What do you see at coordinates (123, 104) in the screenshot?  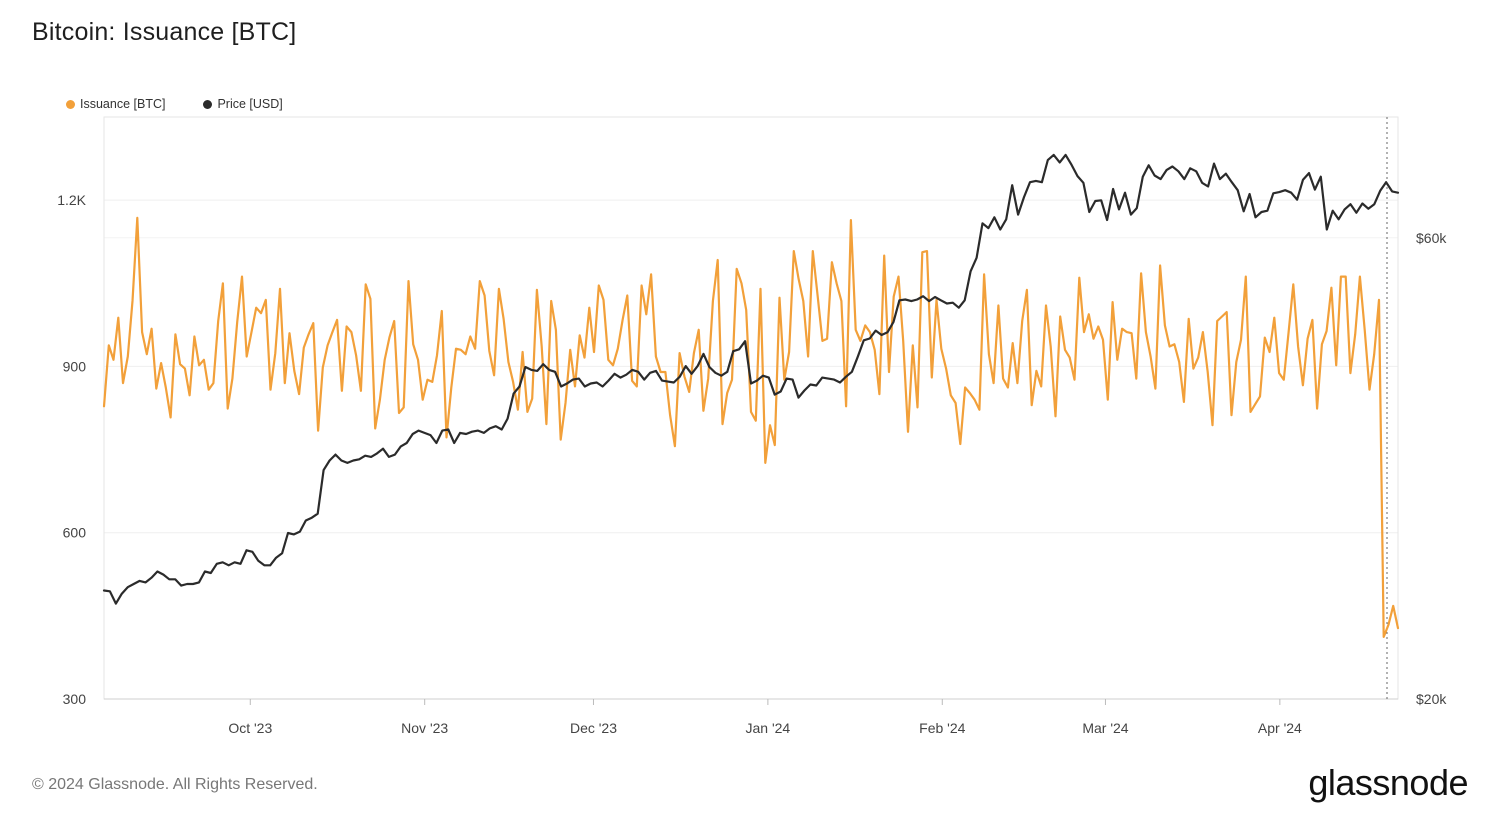 I see `legend-label-issuance: Issuance [BTC]` at bounding box center [123, 104].